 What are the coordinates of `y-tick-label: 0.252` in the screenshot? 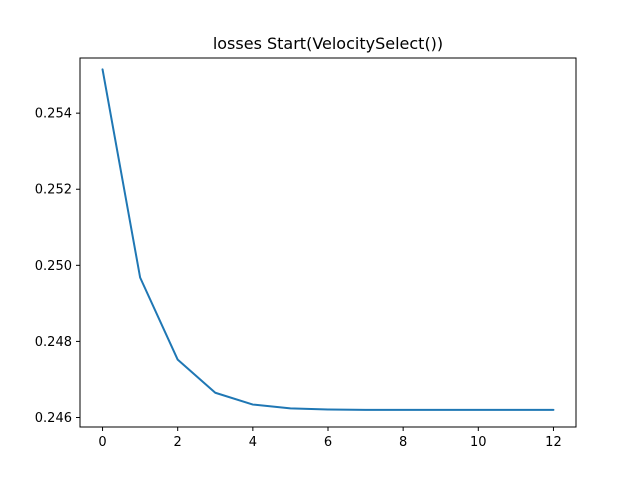 It's located at (53, 190).